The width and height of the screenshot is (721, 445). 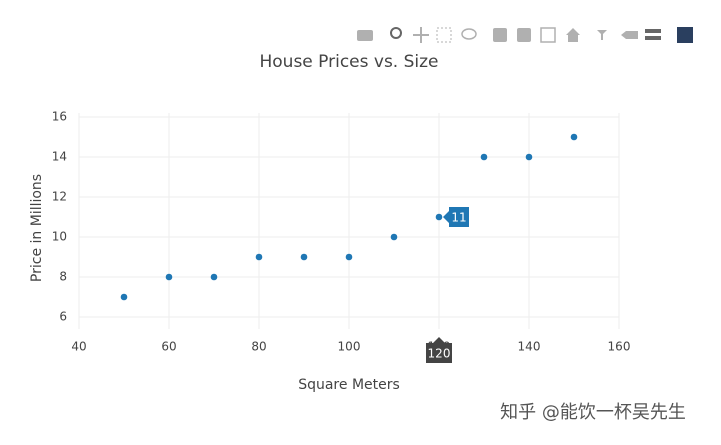 I want to click on y-tick-label: 12, so click(x=59, y=197).